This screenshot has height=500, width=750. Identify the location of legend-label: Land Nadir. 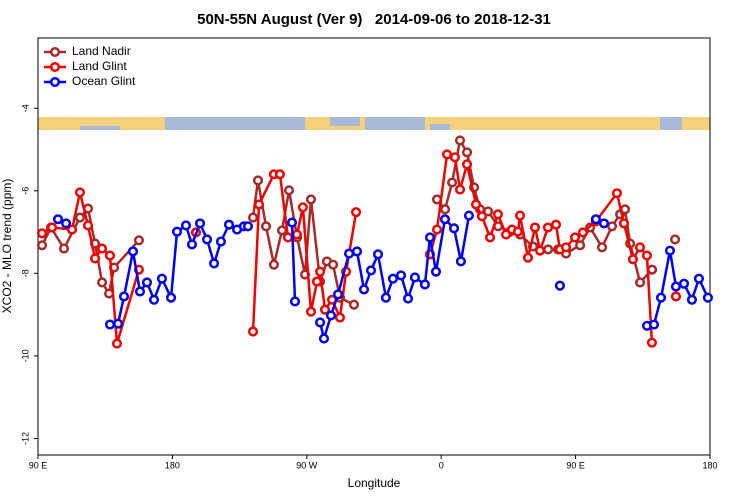
(101, 51).